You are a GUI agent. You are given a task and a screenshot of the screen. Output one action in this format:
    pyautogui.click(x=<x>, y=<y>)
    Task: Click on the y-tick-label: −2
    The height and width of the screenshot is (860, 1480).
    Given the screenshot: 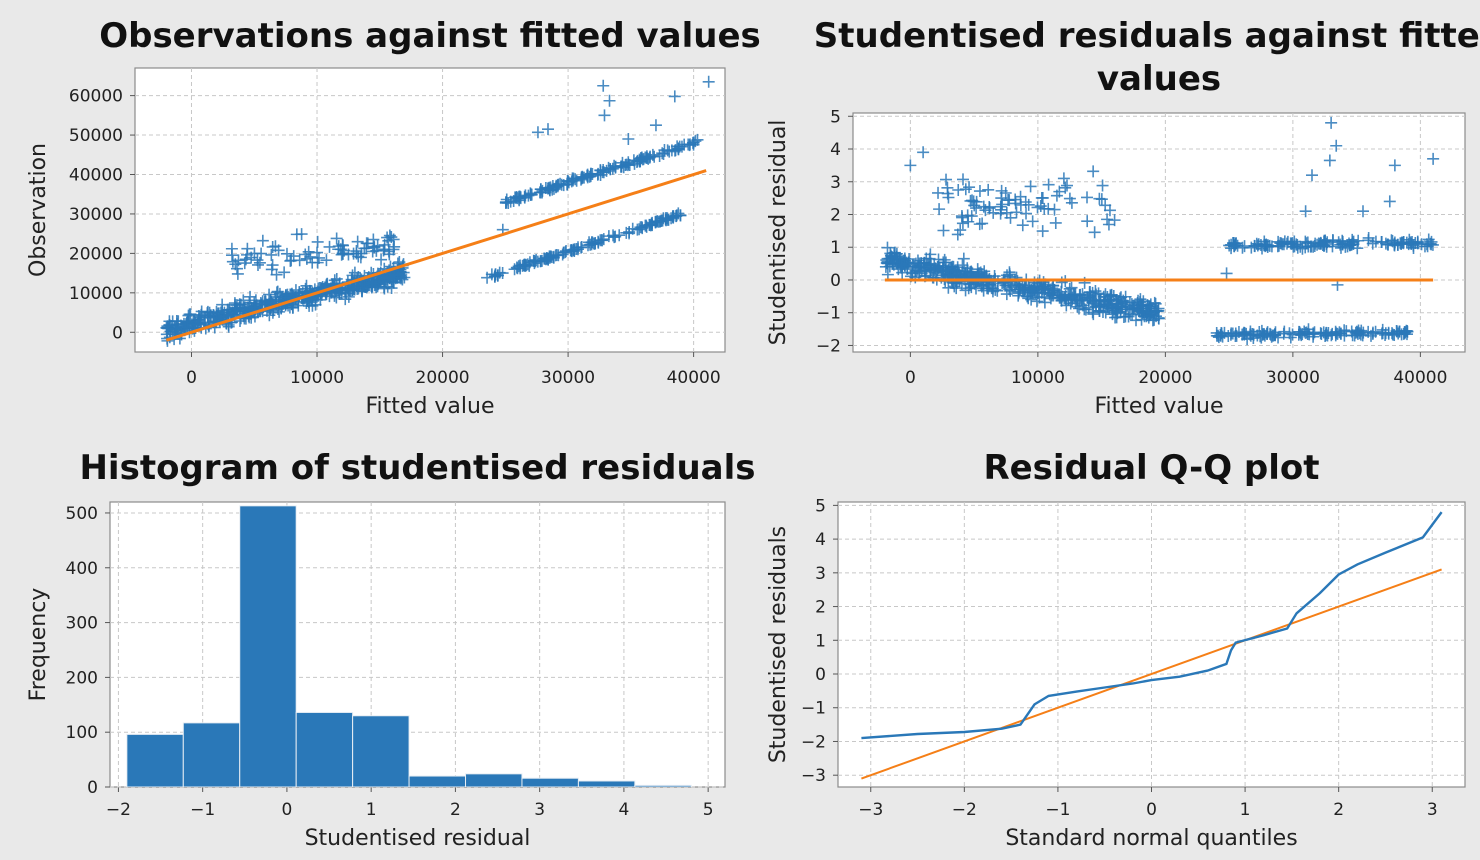 What is the action you would take?
    pyautogui.click(x=828, y=346)
    